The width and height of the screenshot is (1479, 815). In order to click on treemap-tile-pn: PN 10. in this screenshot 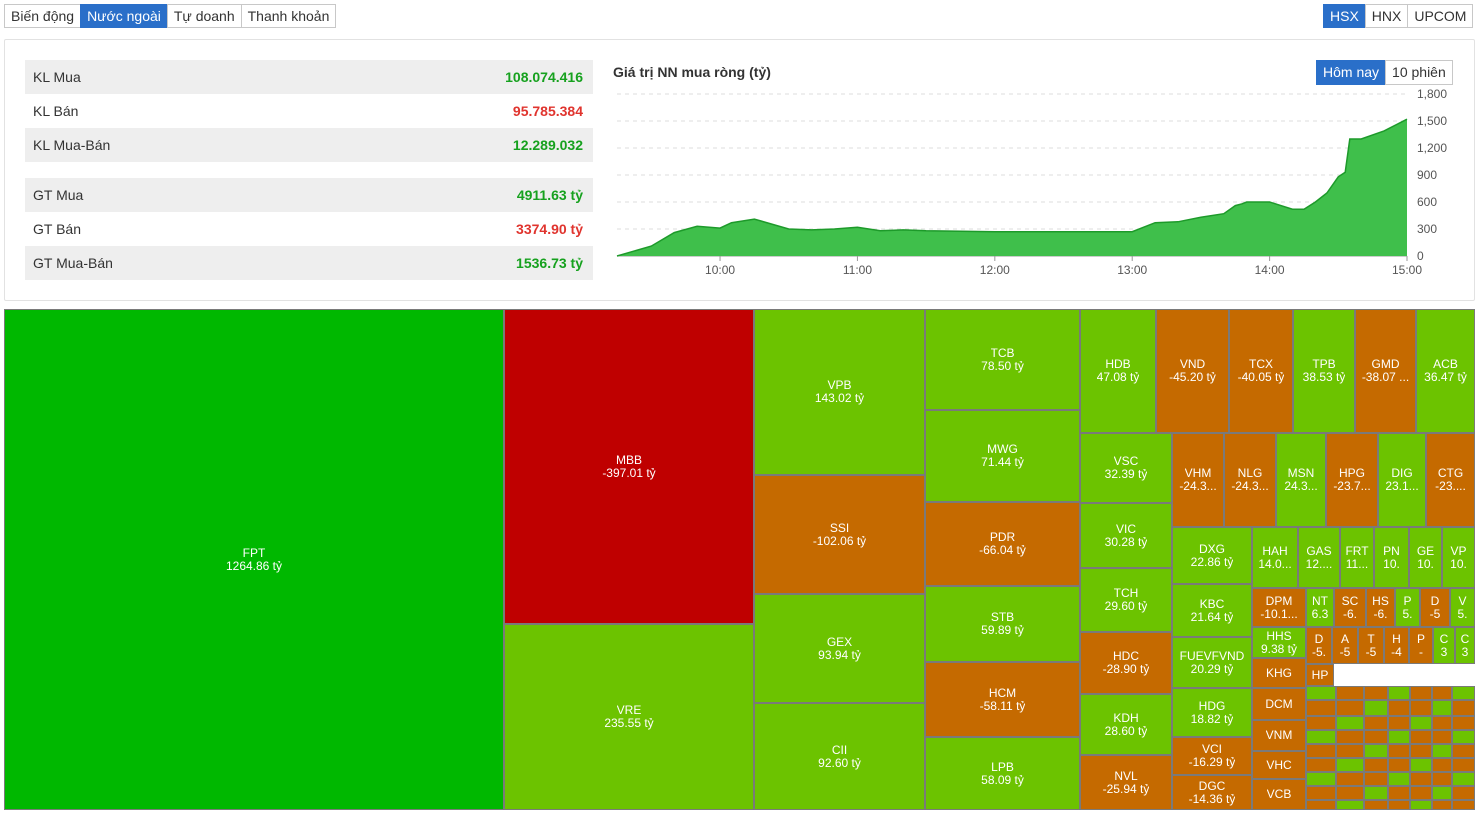, I will do `click(1391, 557)`.